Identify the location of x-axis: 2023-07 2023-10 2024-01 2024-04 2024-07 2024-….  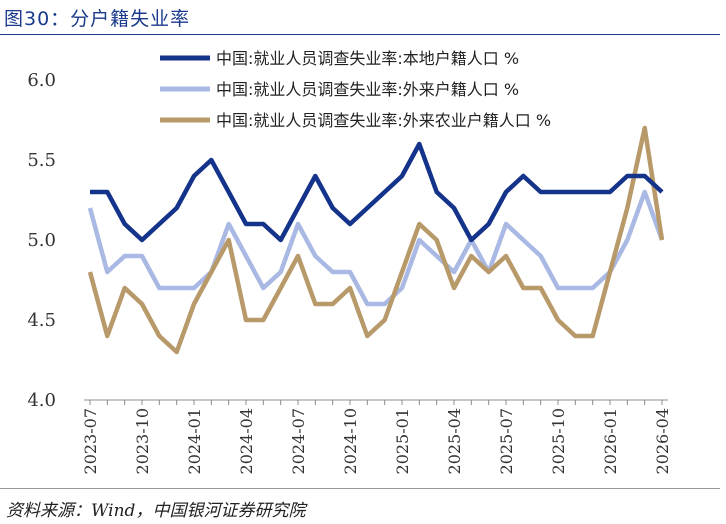
(376, 436).